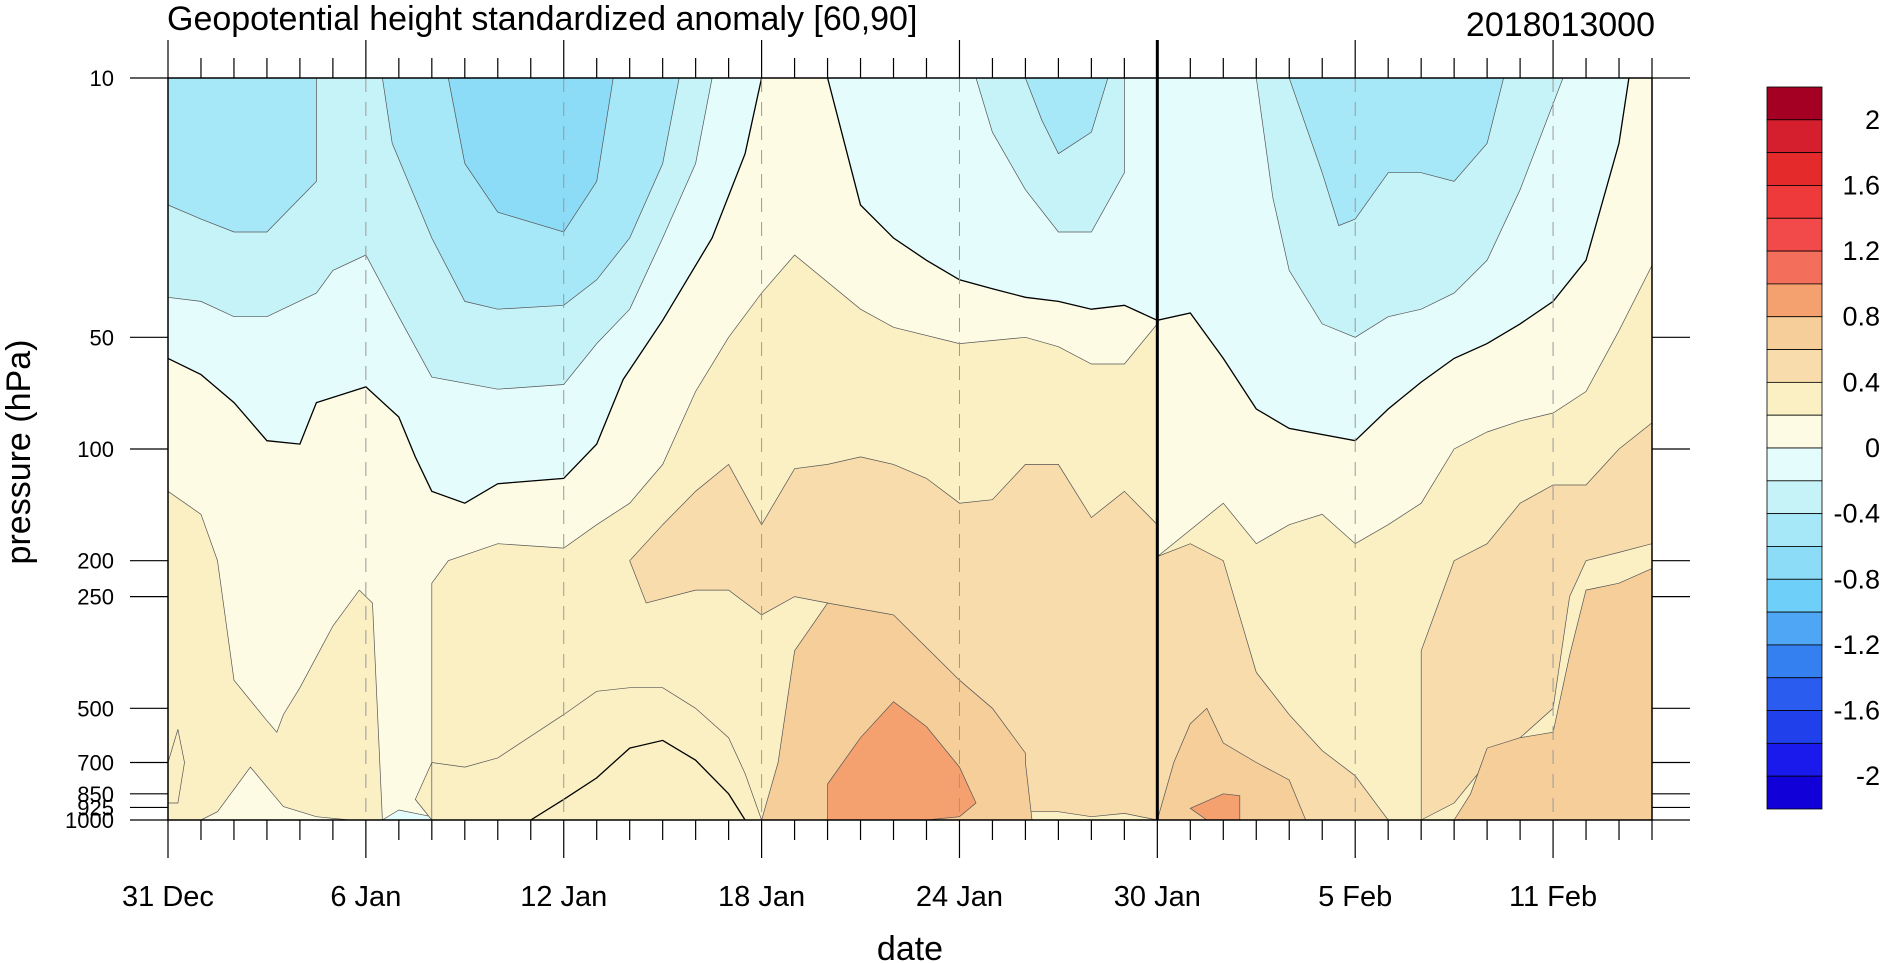 This screenshot has width=1889, height=963. I want to click on x-axis-title: date, so click(910, 946).